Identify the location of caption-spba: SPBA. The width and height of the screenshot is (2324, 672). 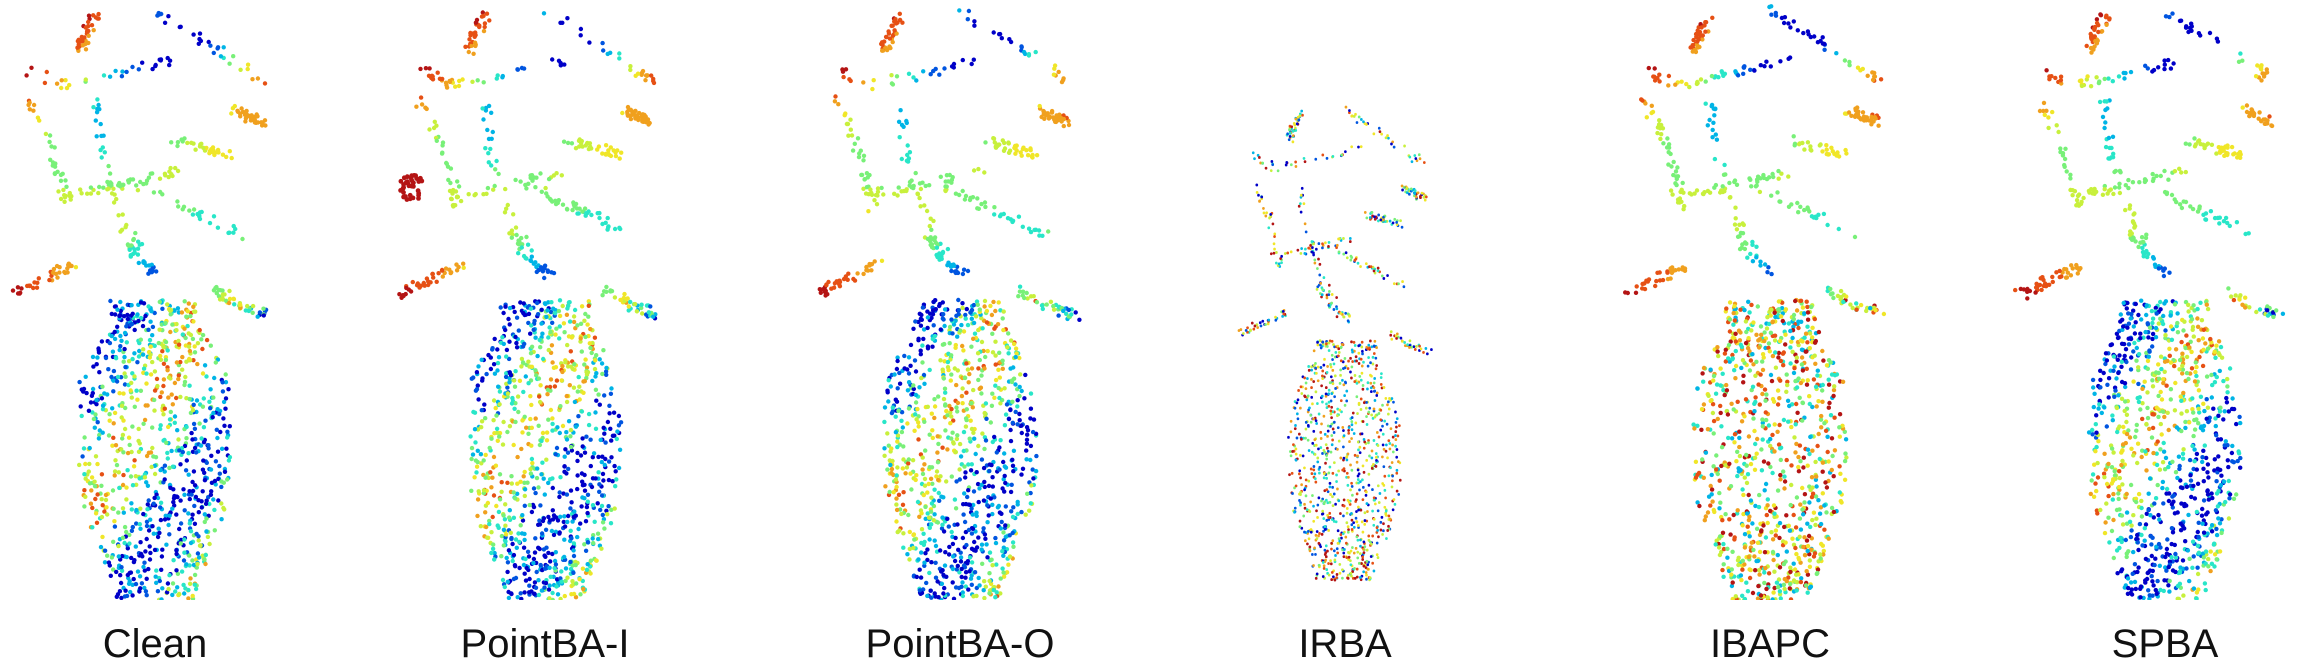
(2165, 644).